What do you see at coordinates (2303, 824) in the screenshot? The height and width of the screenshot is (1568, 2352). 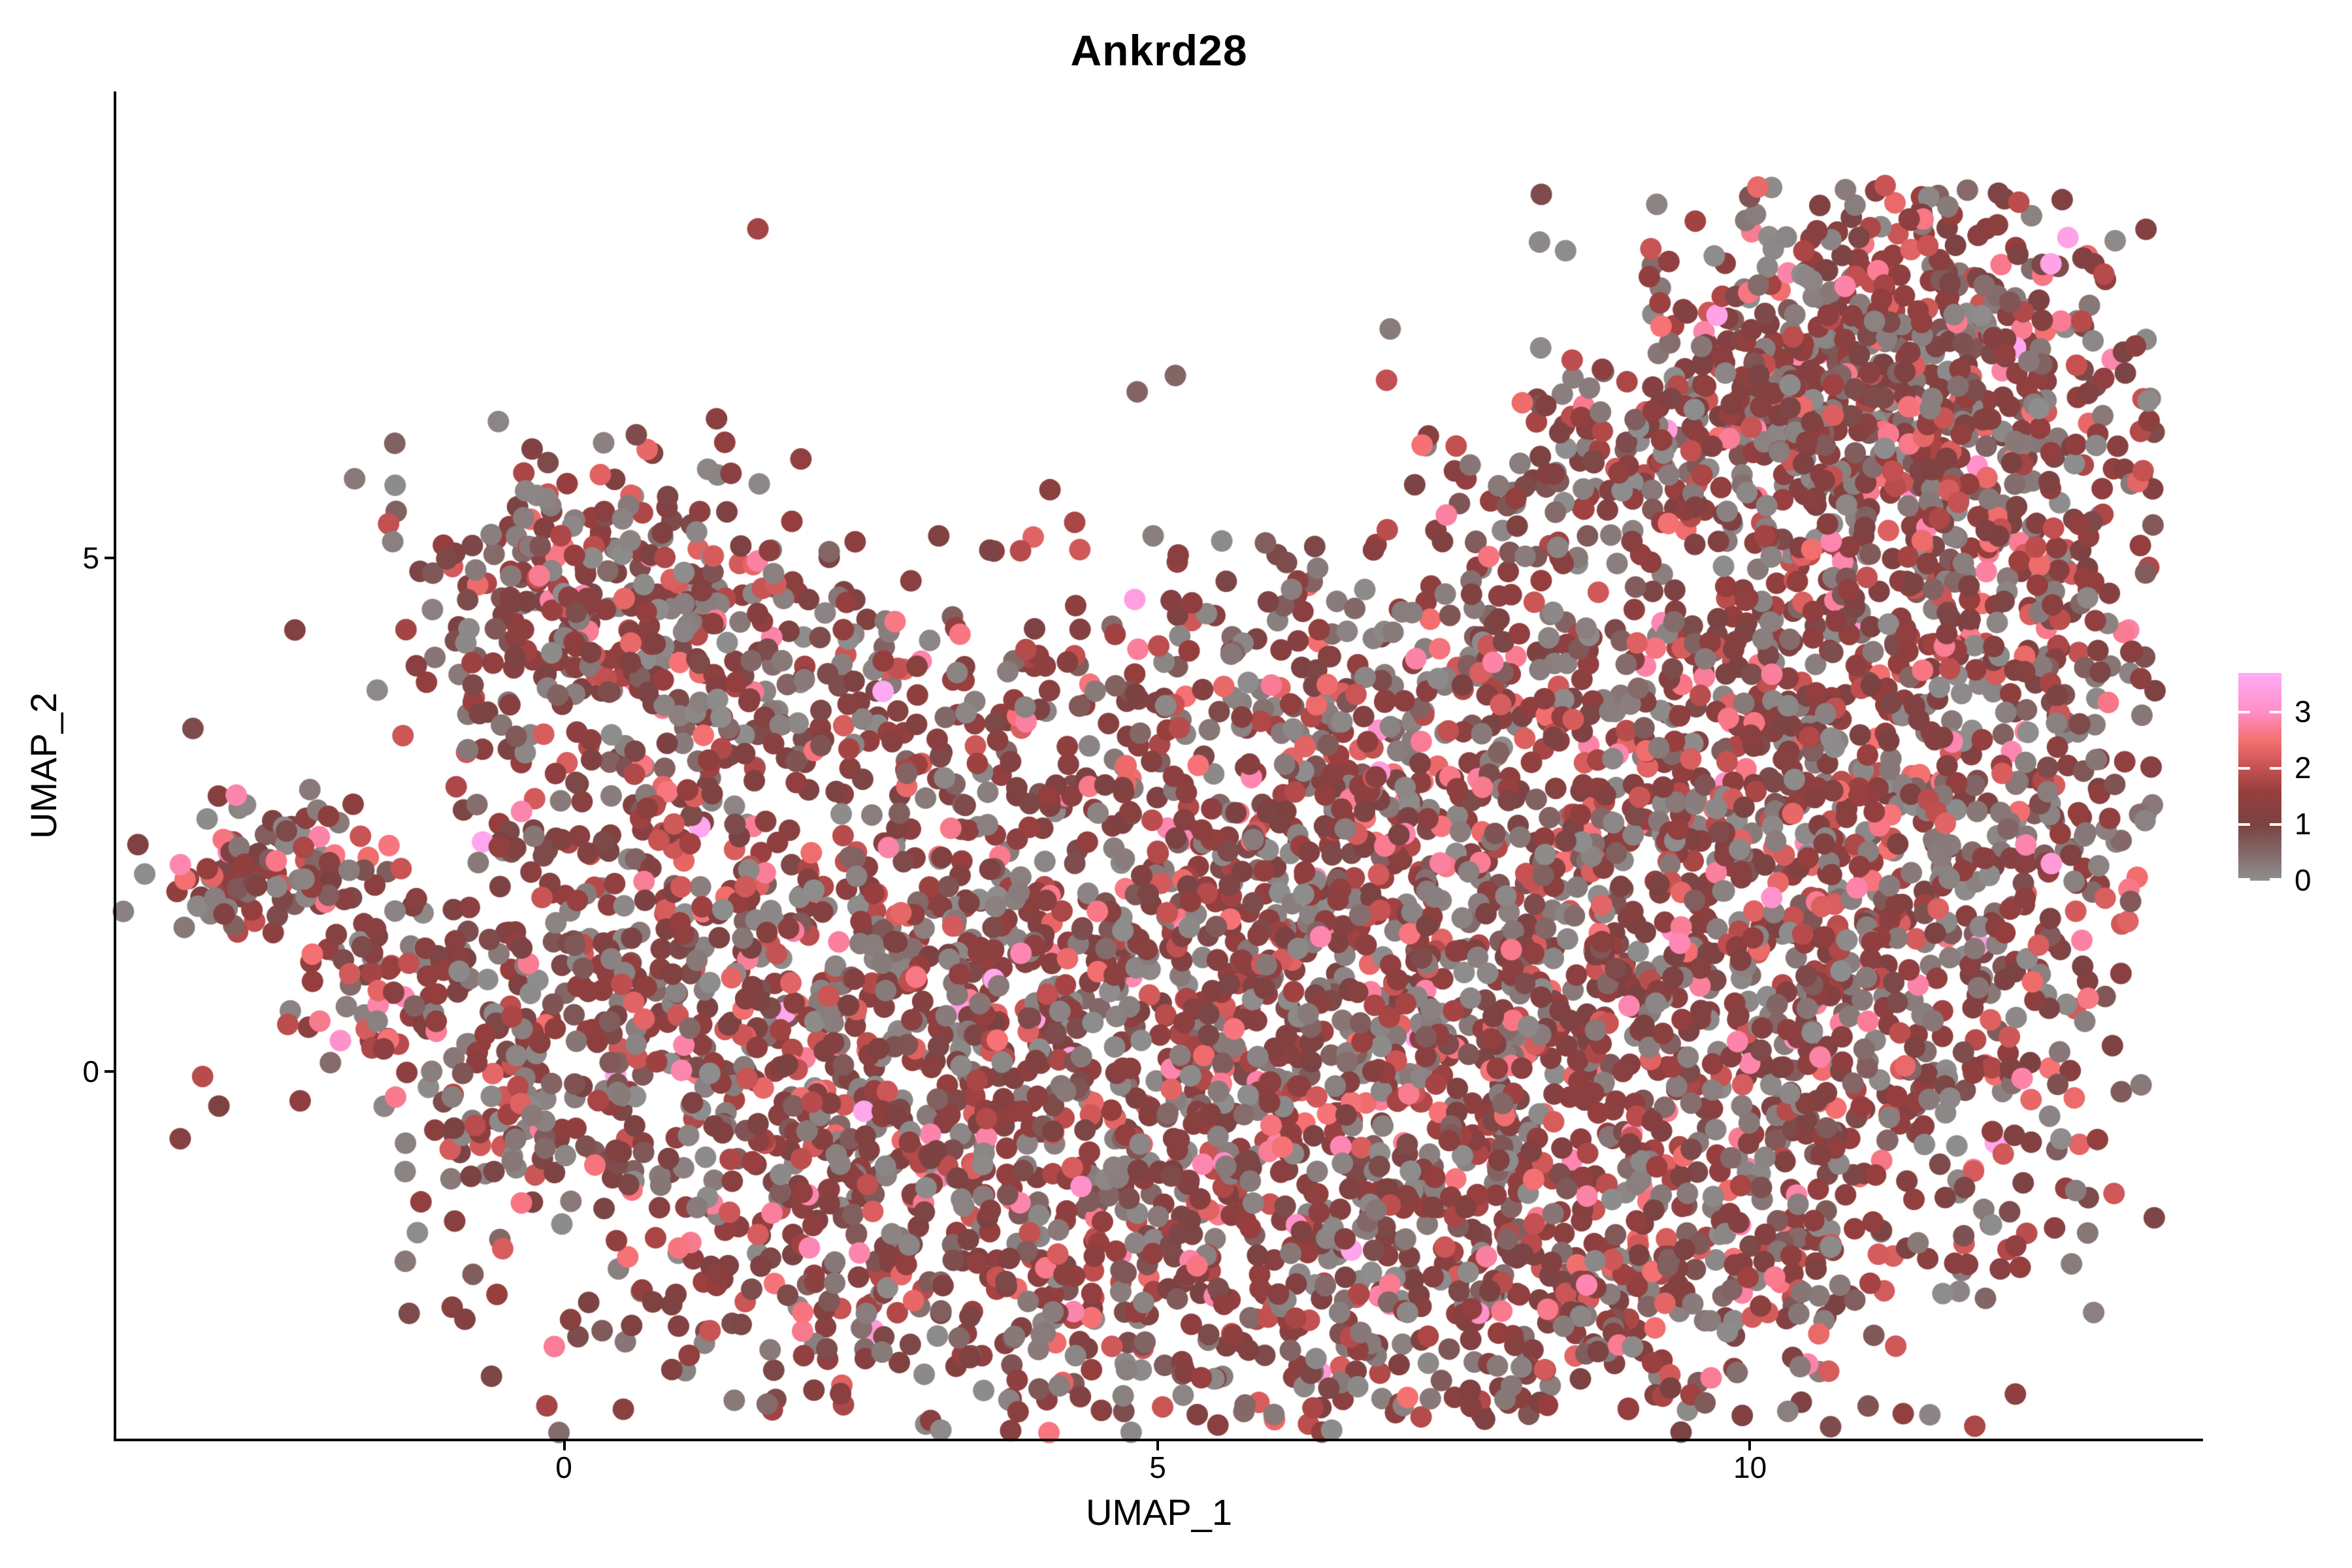 I see `legend-label-1: 1` at bounding box center [2303, 824].